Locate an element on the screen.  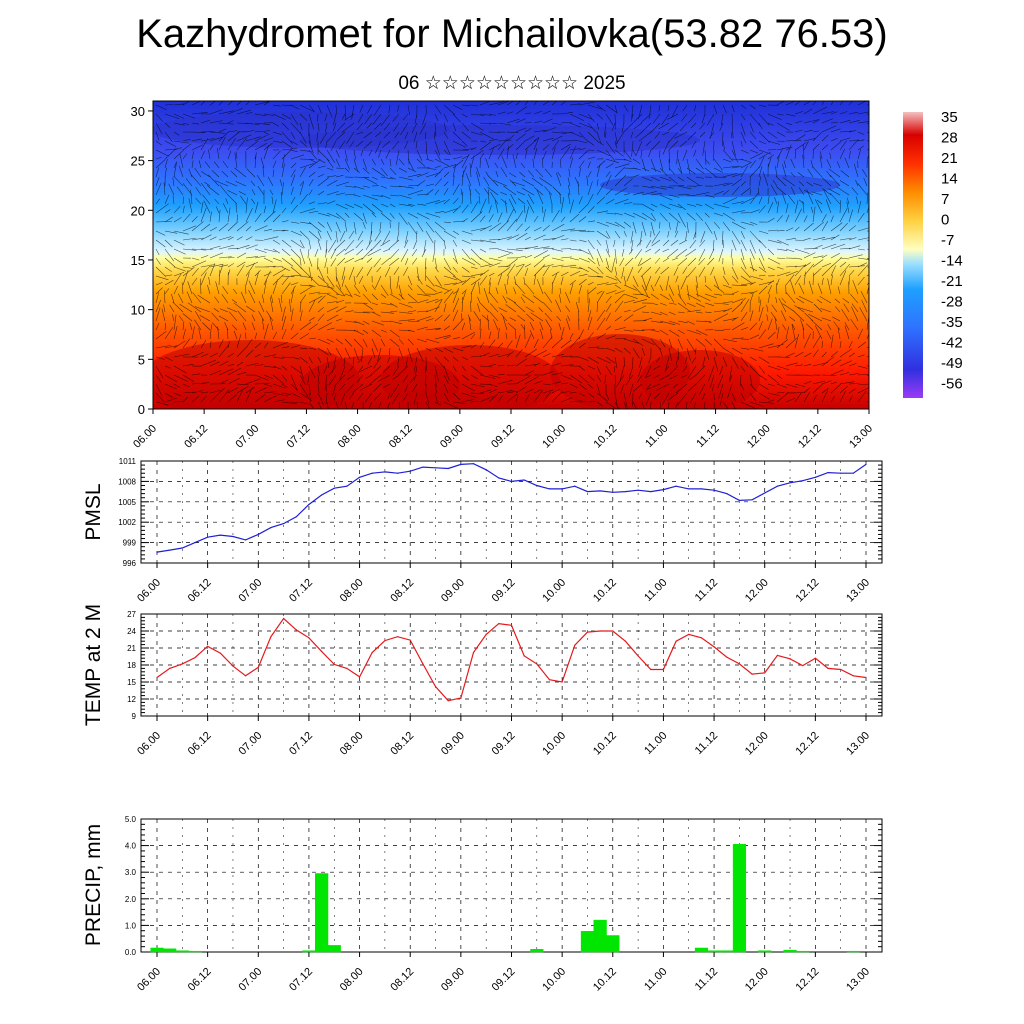
colorbar-label: -42 is located at coordinates (952, 343).